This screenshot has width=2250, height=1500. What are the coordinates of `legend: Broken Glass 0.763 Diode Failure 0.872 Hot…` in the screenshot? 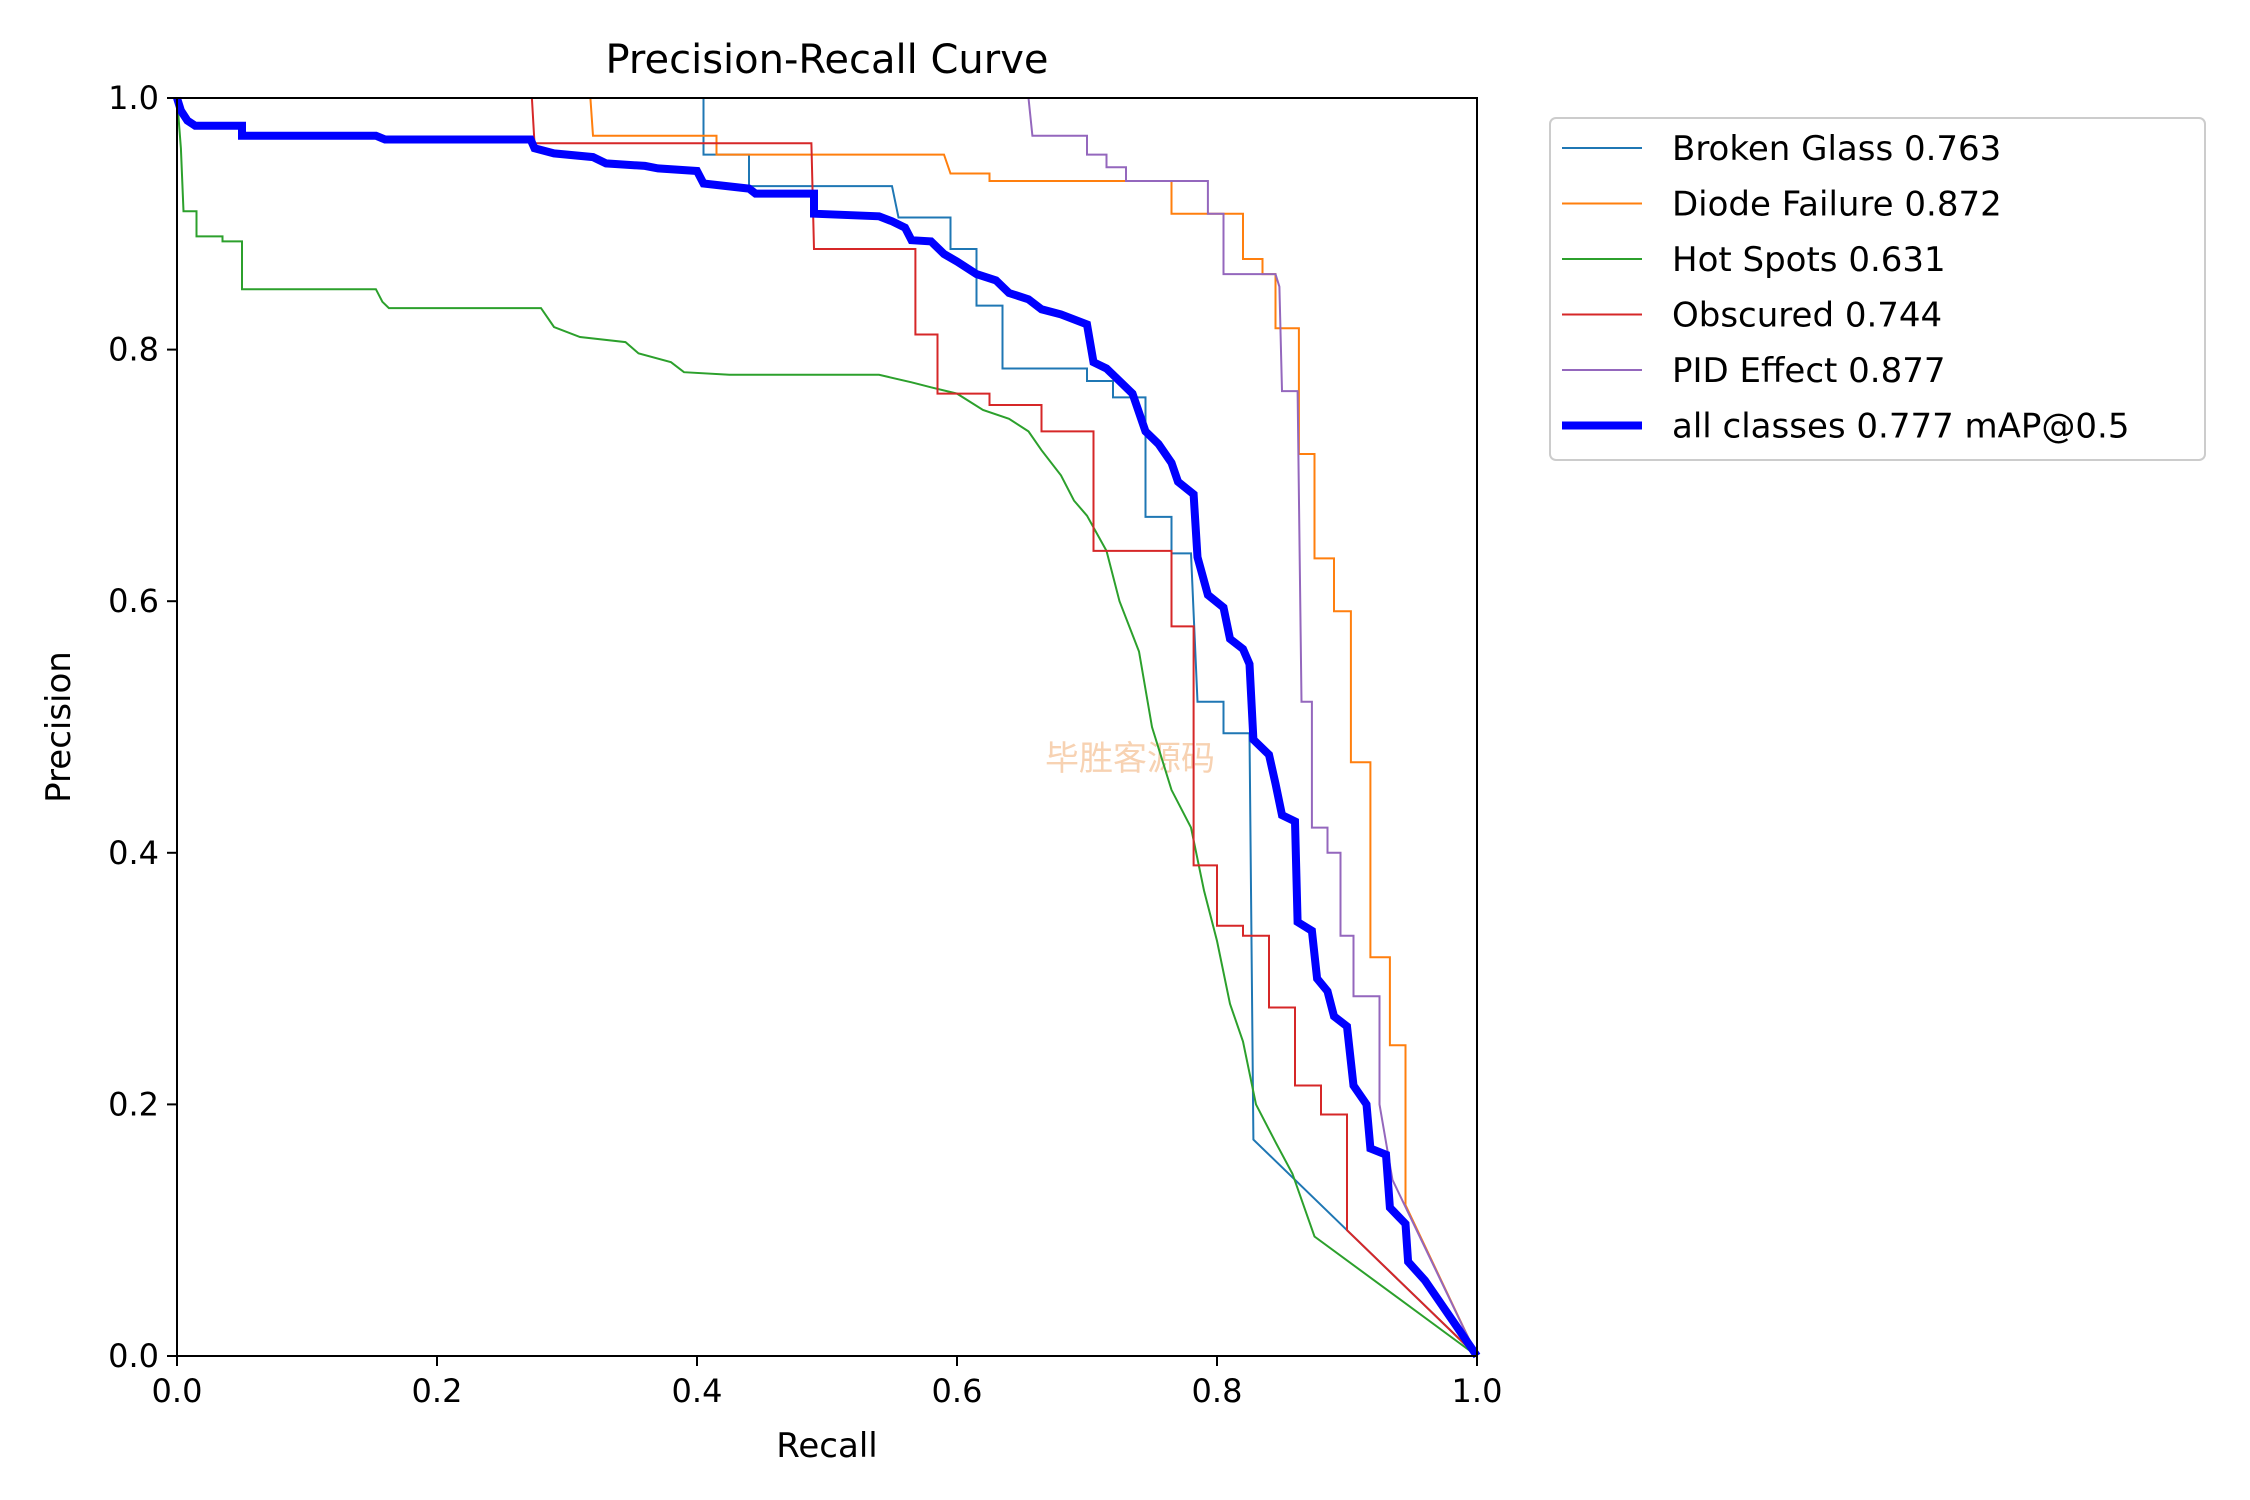 It's located at (1877, 289).